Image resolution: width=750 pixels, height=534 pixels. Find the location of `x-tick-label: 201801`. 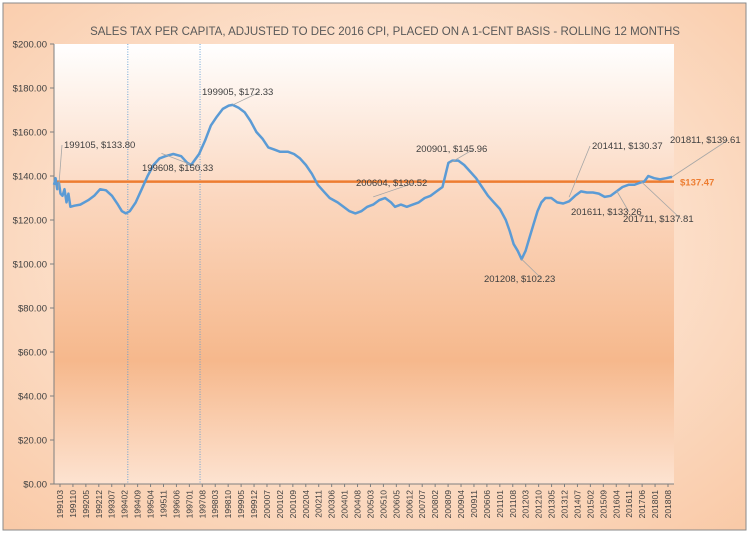

x-tick-label: 201801 is located at coordinates (655, 504).